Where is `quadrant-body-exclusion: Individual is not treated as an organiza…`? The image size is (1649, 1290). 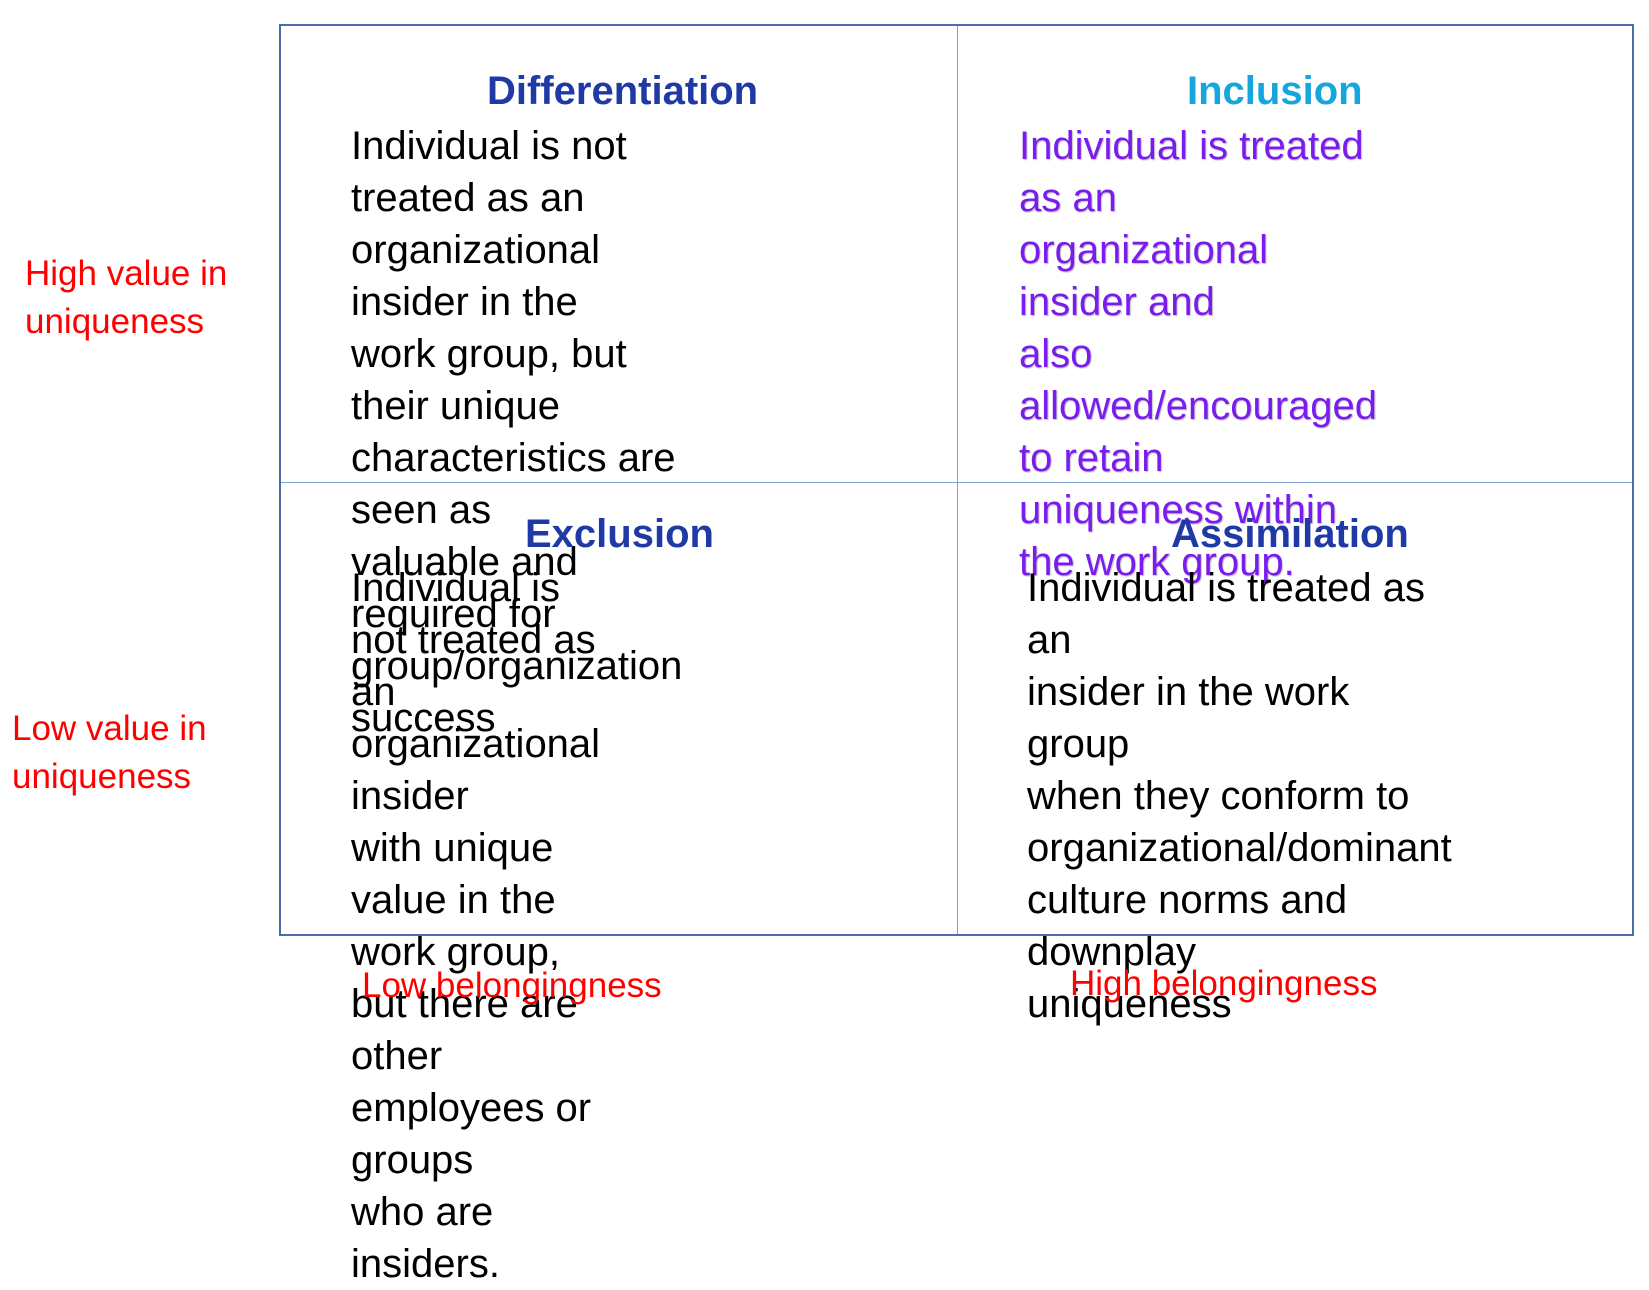
quadrant-body-exclusion: Individual is not treated as an organiza… is located at coordinates (476, 926).